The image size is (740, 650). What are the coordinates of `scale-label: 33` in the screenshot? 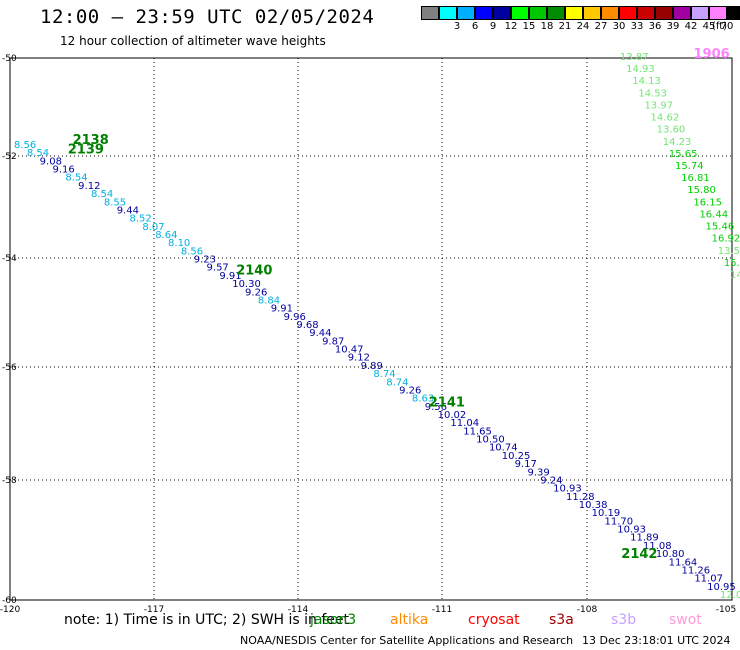 It's located at (637, 26).